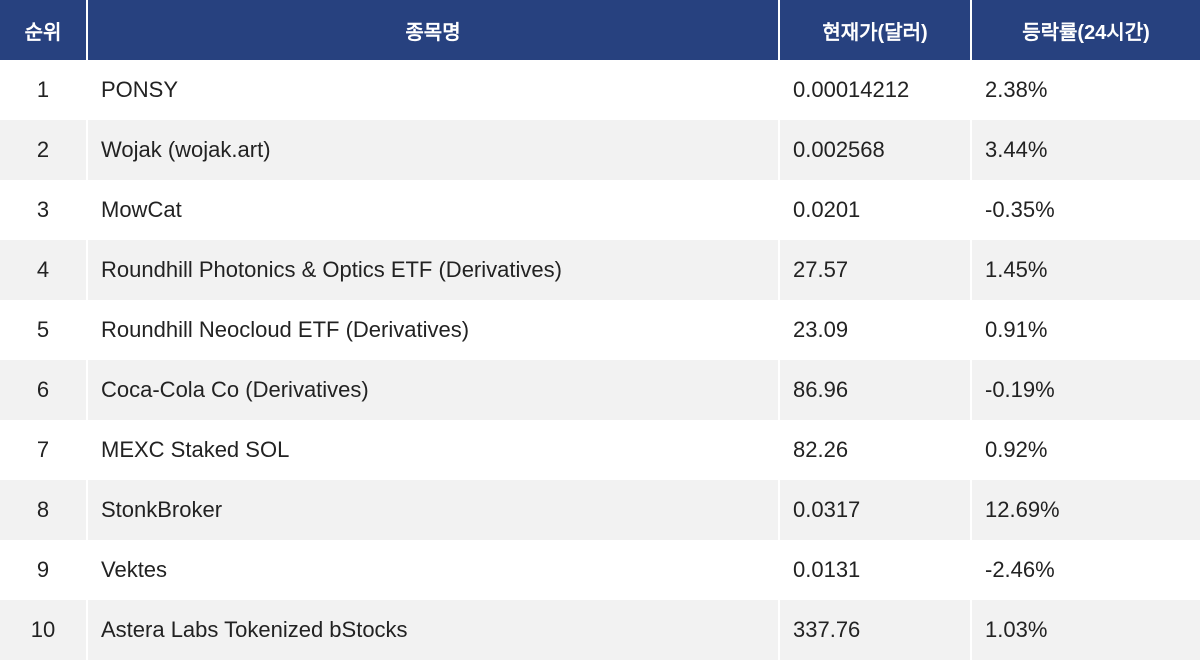 Image resolution: width=1200 pixels, height=661 pixels. I want to click on table-row: 1 PONSY 0.00014212 2.38%, so click(600, 90).